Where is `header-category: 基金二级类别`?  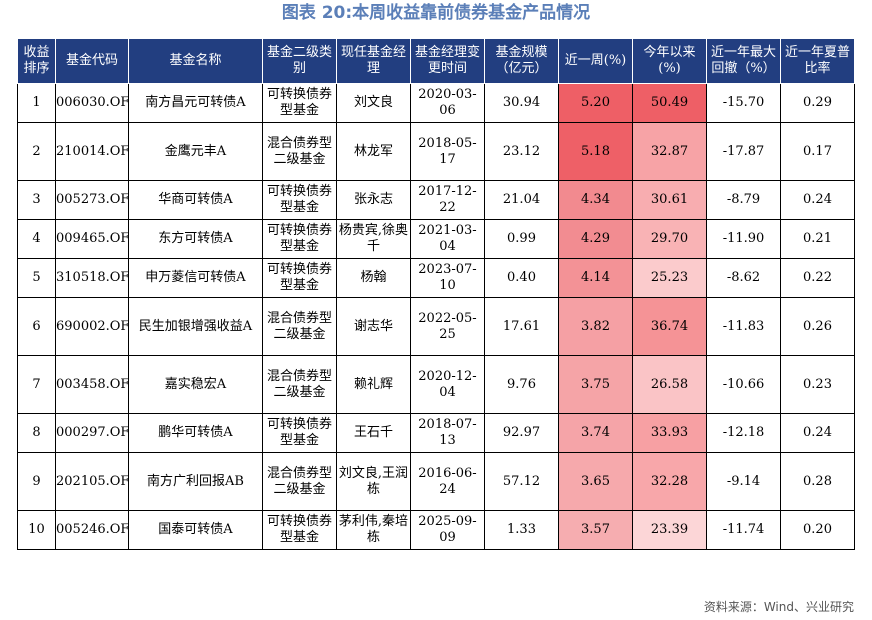
header-category: 基金二级类别 is located at coordinates (299, 61).